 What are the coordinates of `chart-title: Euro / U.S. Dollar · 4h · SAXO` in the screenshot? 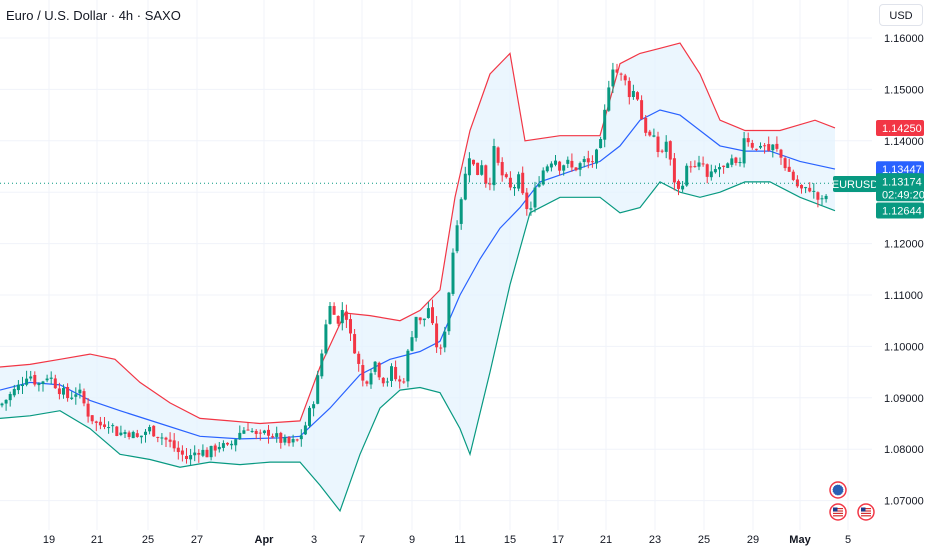 It's located at (93, 15).